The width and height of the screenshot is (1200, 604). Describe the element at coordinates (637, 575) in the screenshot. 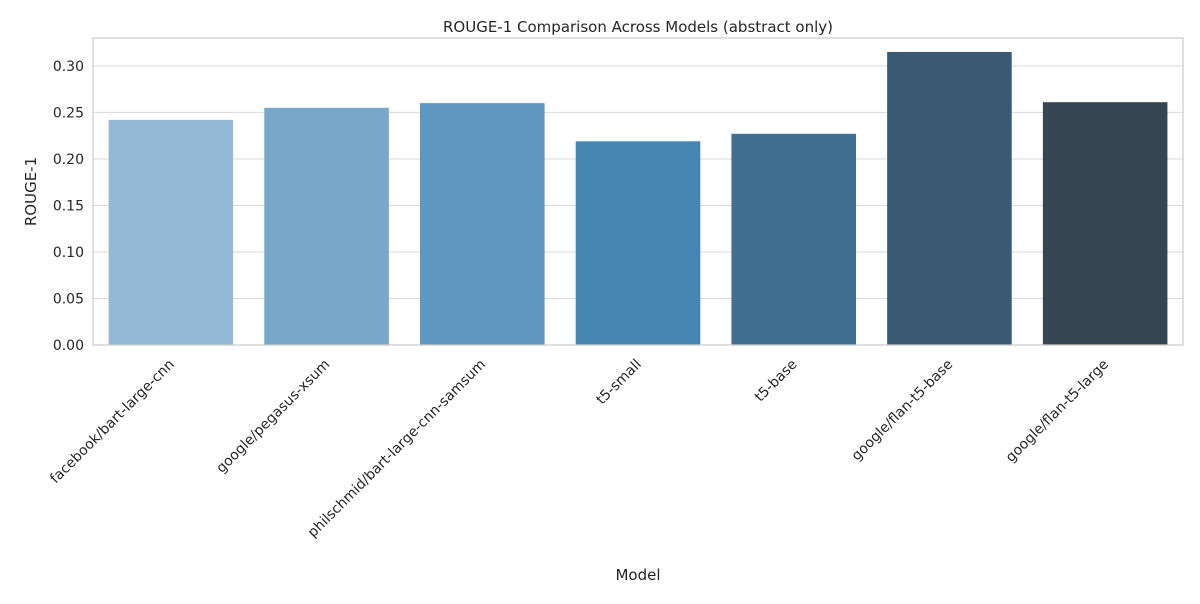

I see `x-axis-label: Model` at that location.